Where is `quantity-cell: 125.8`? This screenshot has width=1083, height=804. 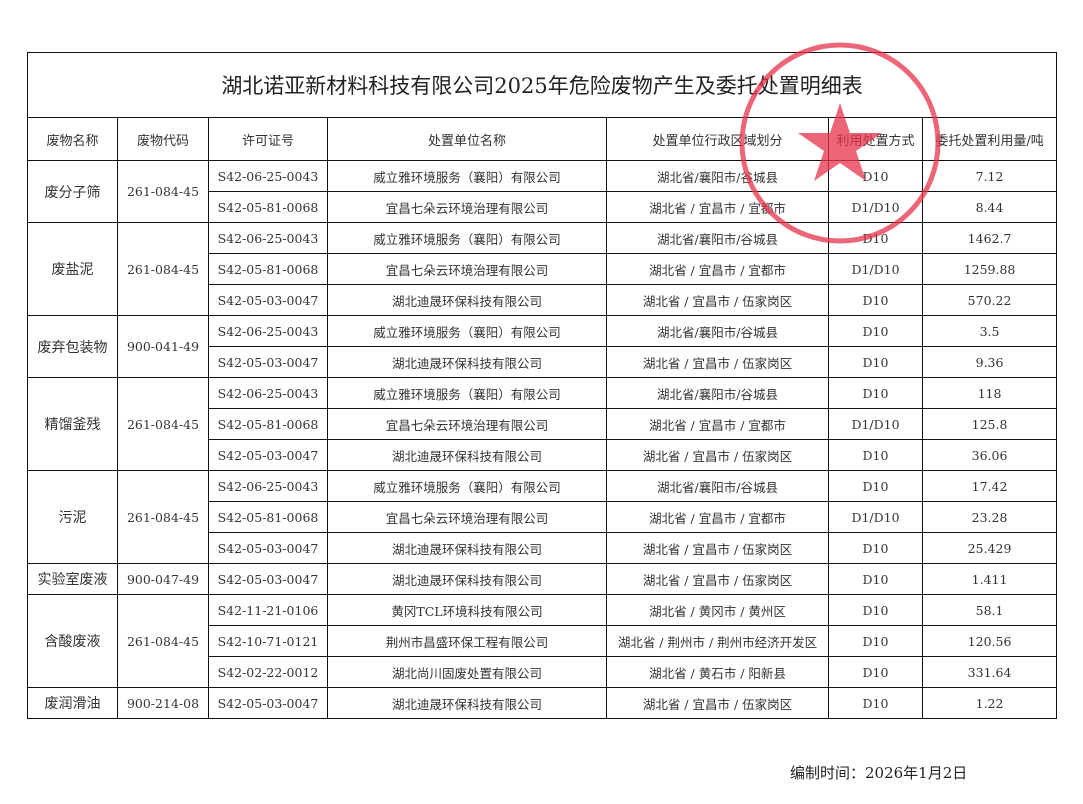 quantity-cell: 125.8 is located at coordinates (989, 424).